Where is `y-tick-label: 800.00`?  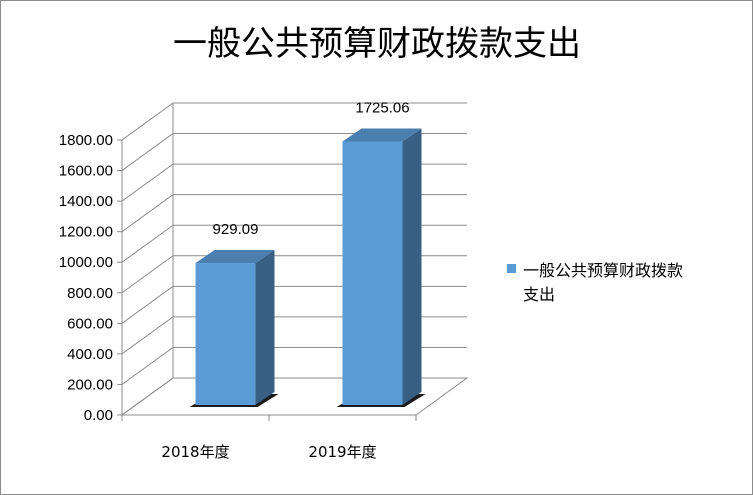 y-tick-label: 800.00 is located at coordinates (90, 293).